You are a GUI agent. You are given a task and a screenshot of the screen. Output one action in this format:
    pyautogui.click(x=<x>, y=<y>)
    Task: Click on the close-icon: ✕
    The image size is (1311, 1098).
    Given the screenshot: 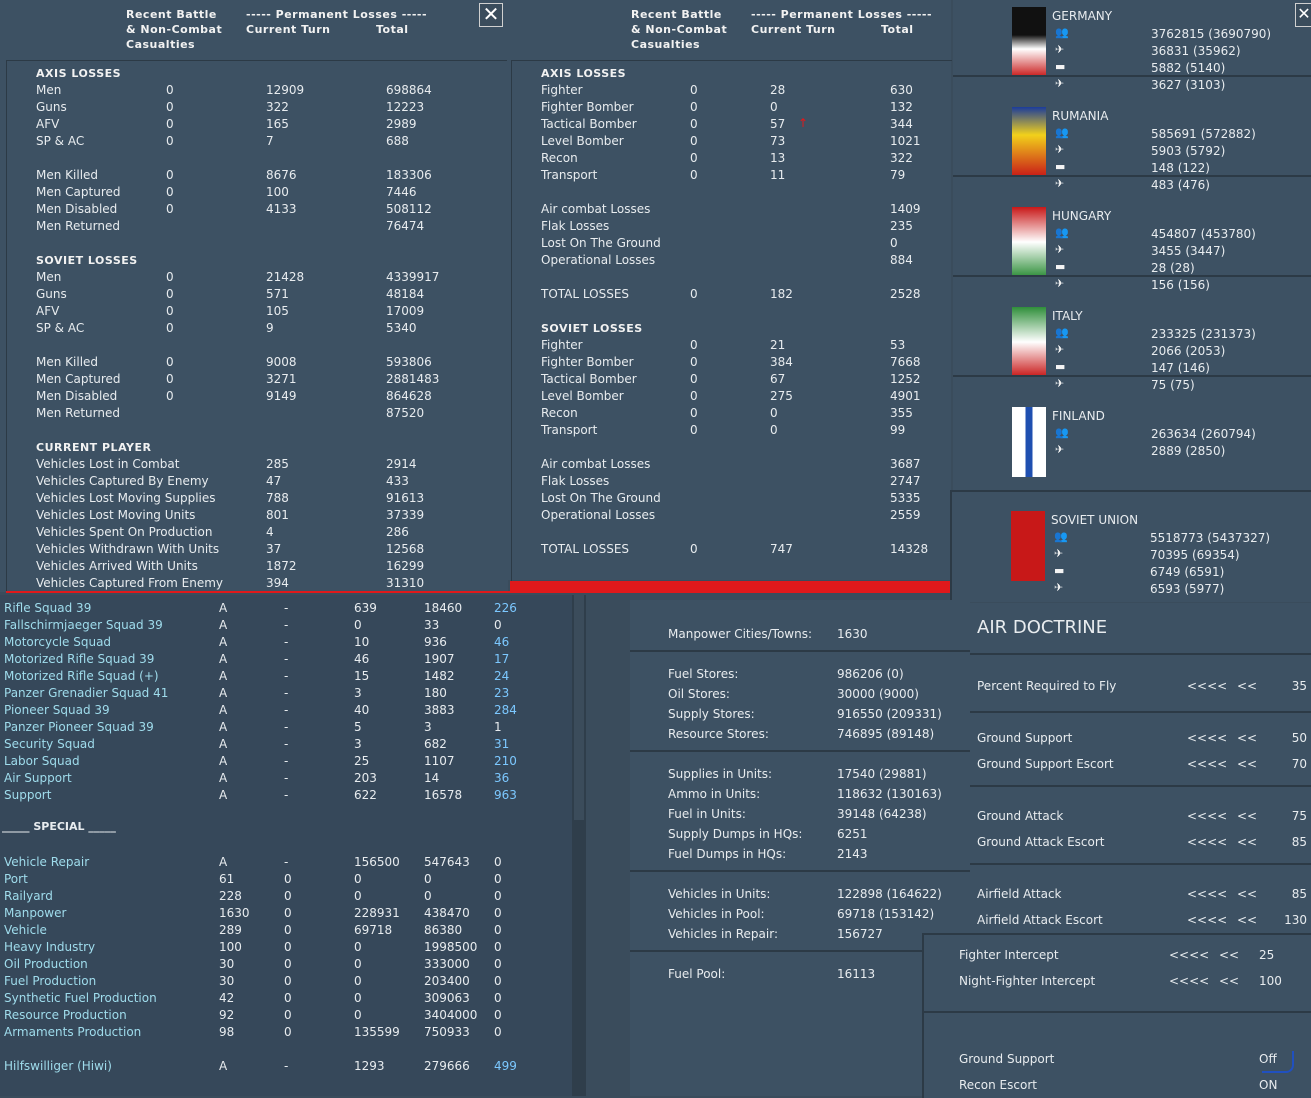 What is the action you would take?
    pyautogui.click(x=491, y=15)
    